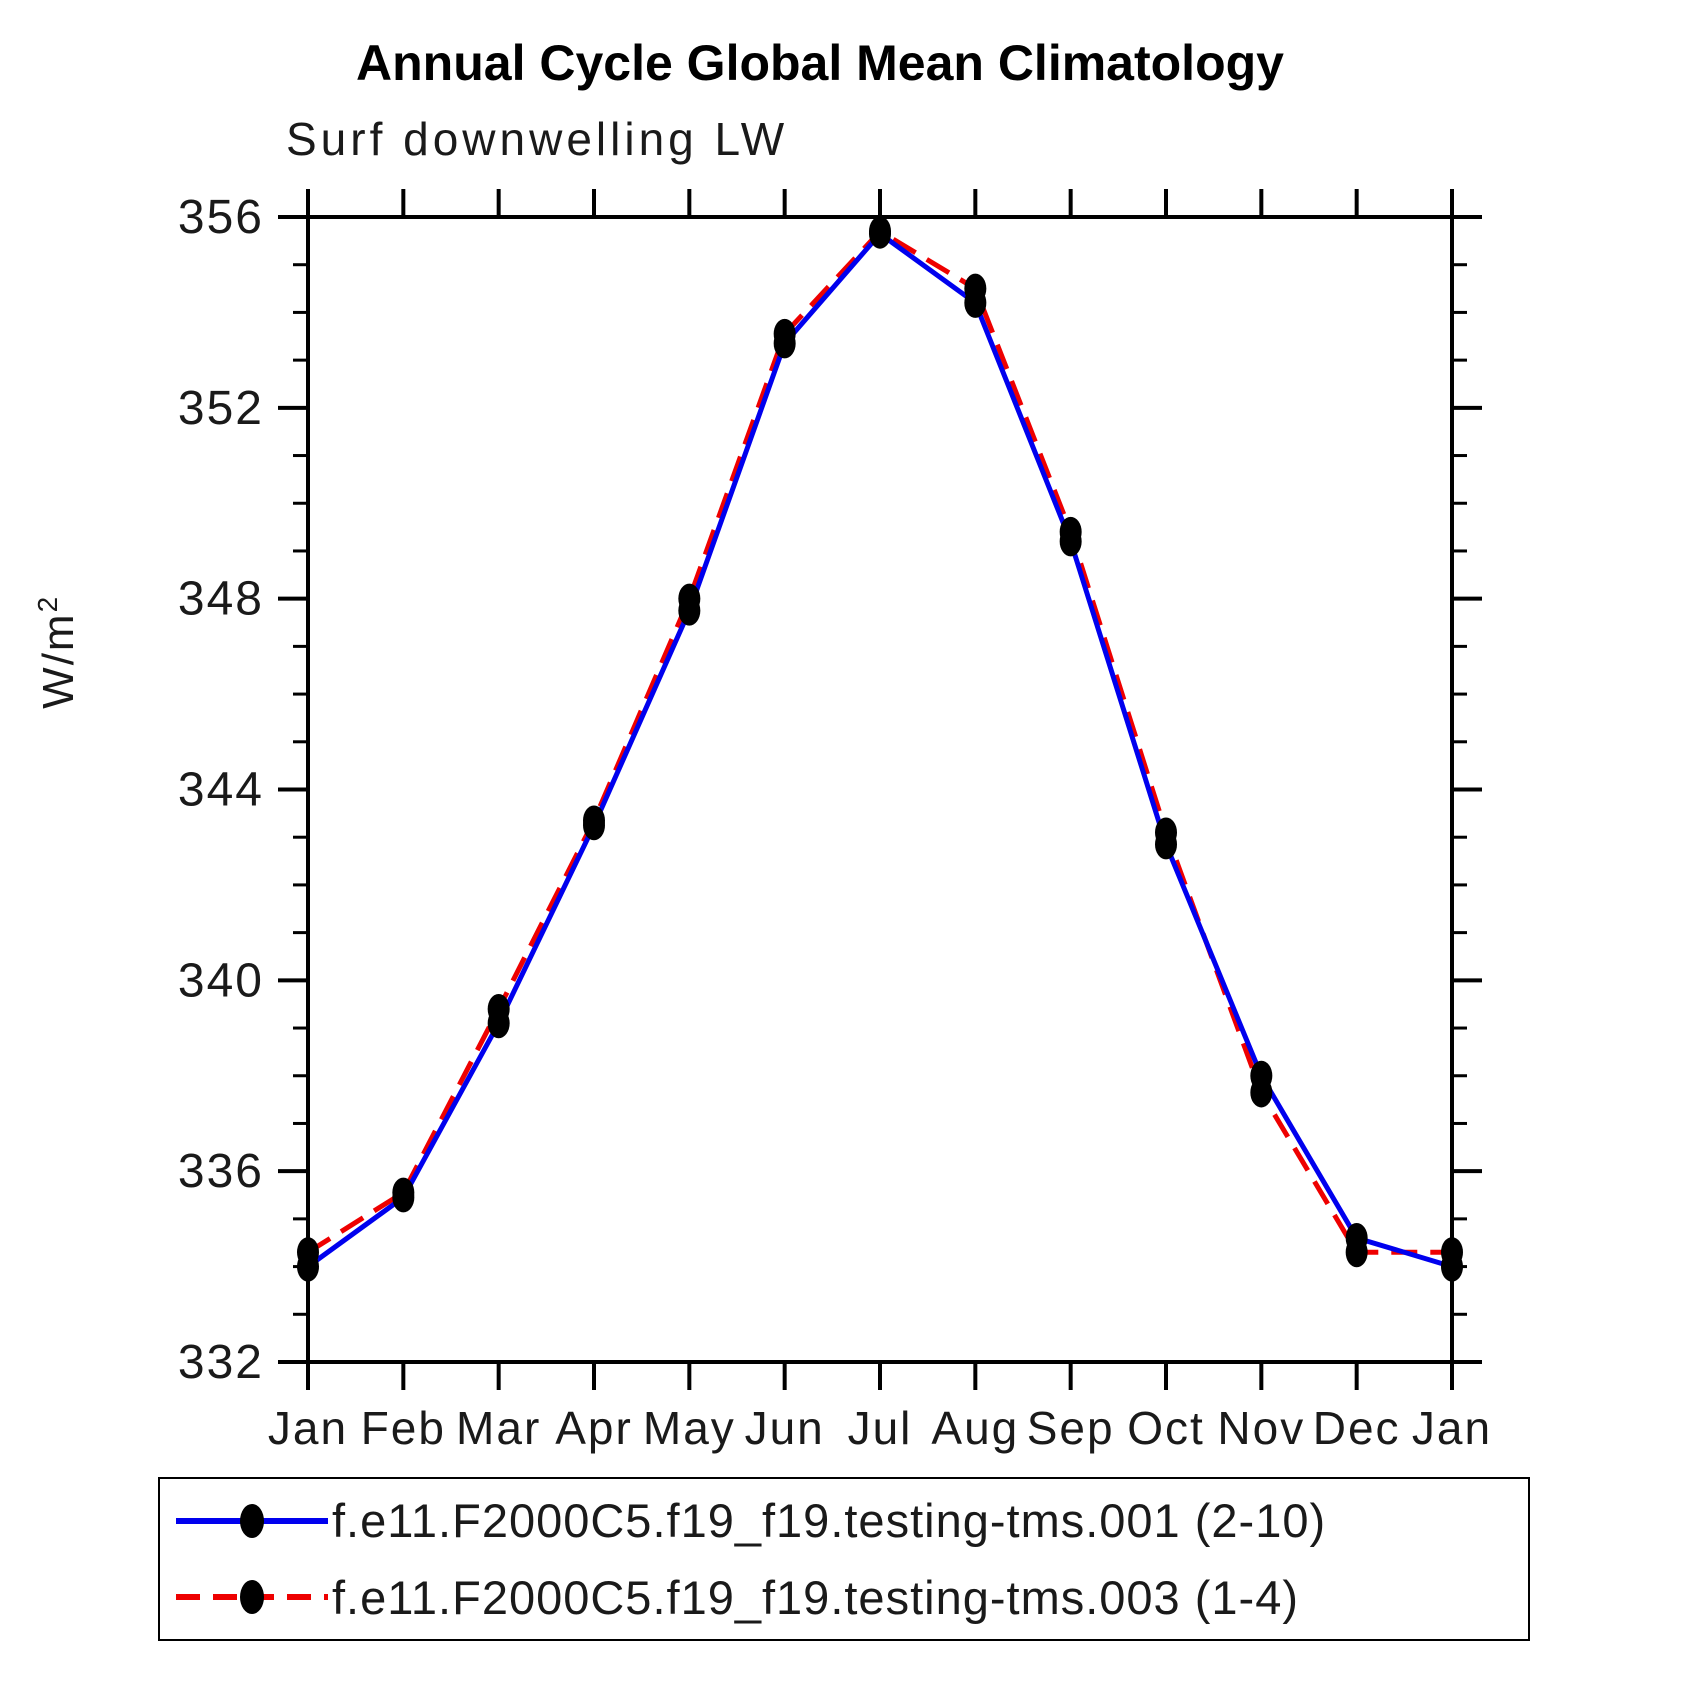 This screenshot has width=1686, height=1686. Describe the element at coordinates (880, 1428) in the screenshot. I see `x-tick-label: Jul` at that location.